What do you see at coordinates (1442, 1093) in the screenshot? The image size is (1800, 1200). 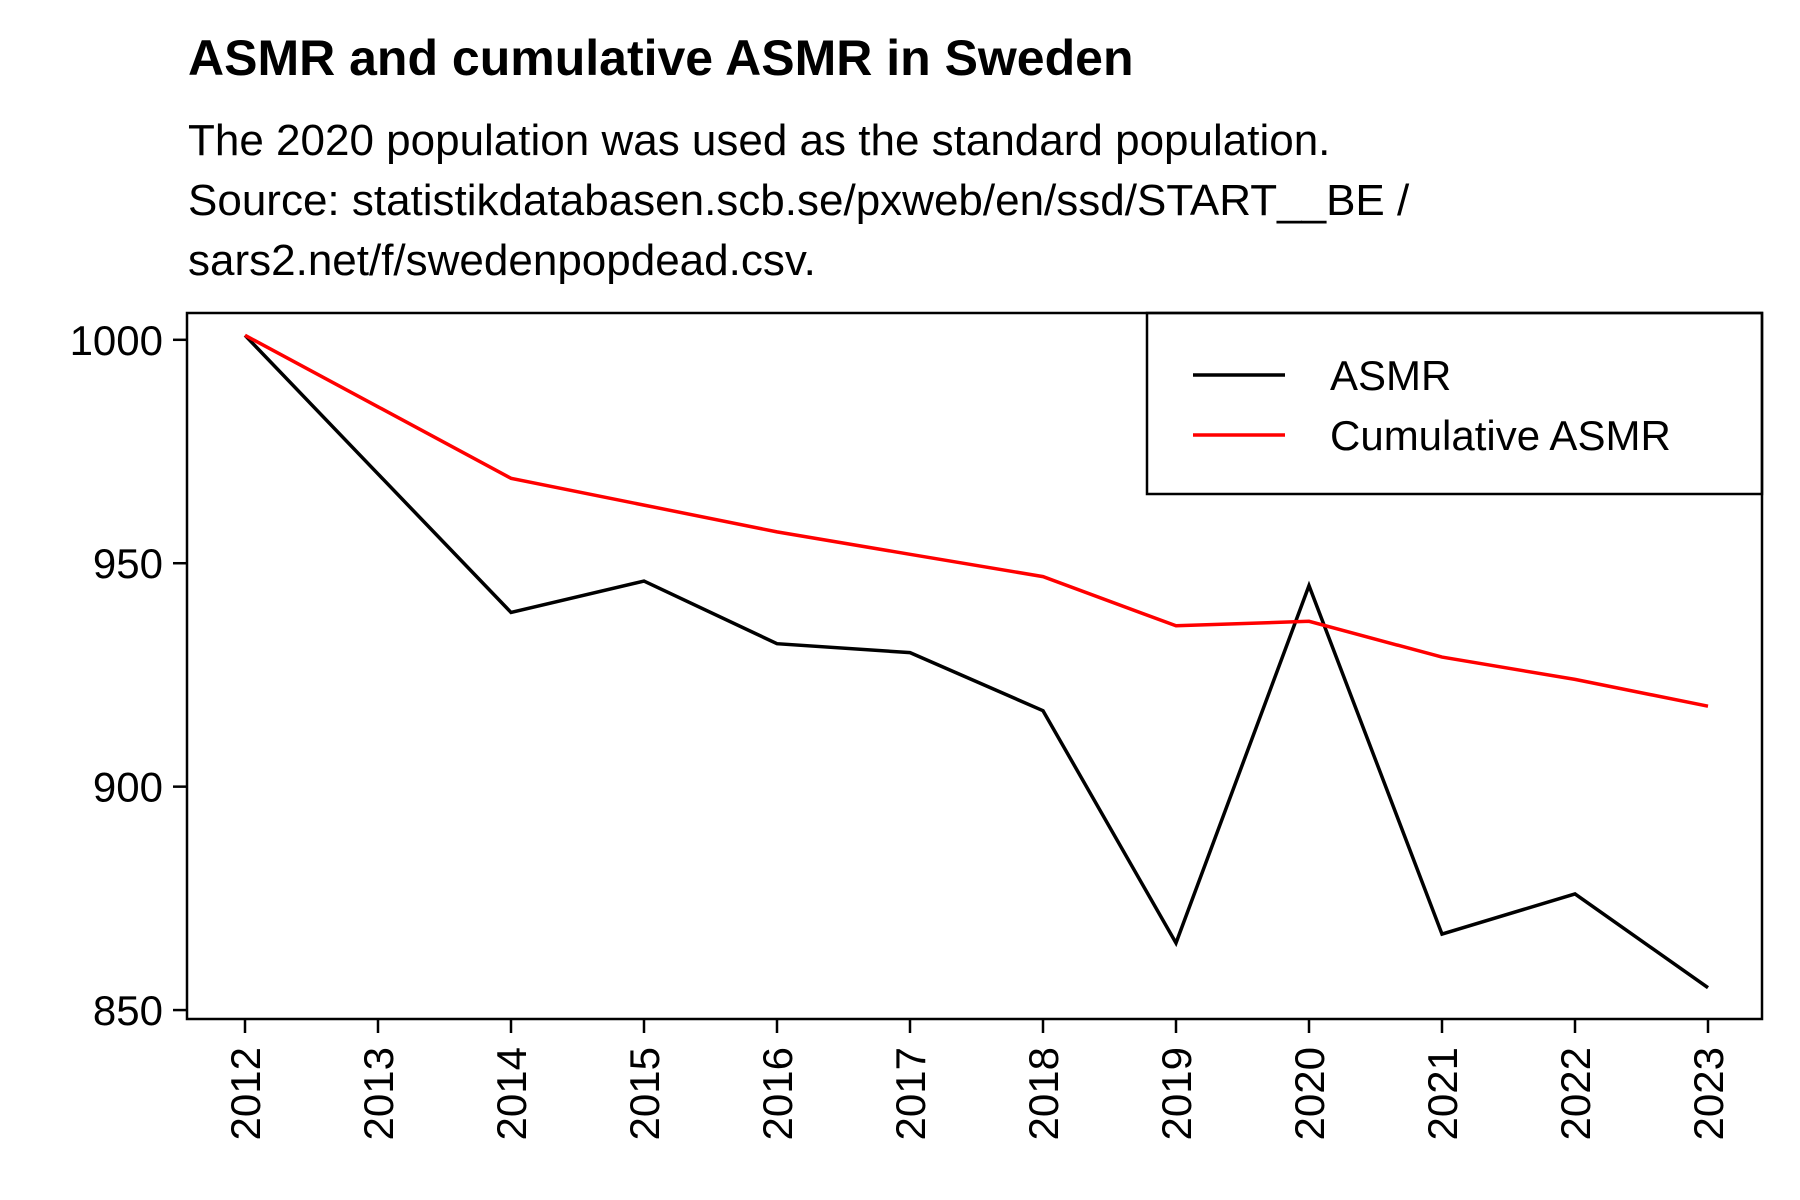 I see `x-tick-label-2021: 2021` at bounding box center [1442, 1093].